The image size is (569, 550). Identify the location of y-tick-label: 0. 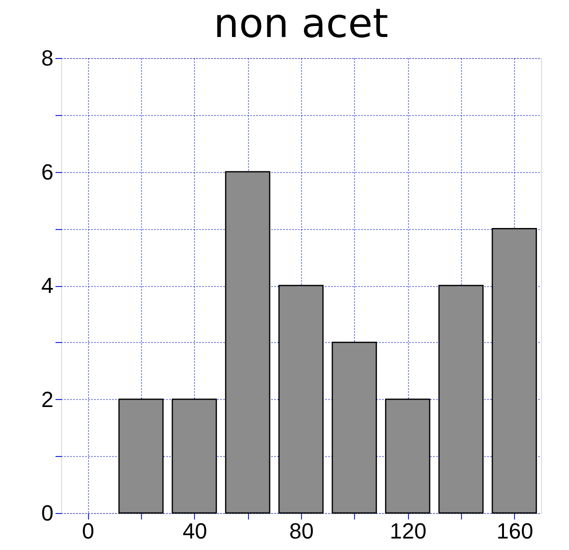
(47, 513).